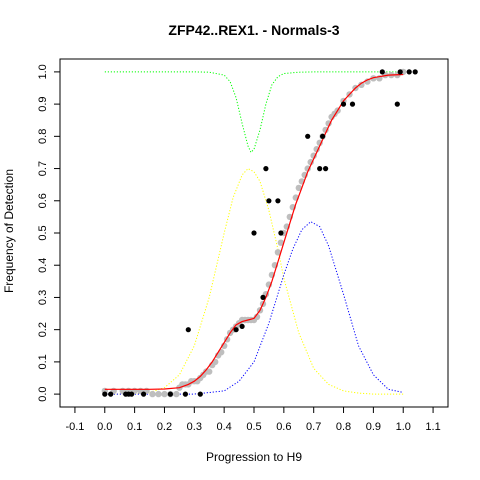 The height and width of the screenshot is (480, 480). Describe the element at coordinates (43, 103) in the screenshot. I see `y-tick-label: 0.9` at that location.